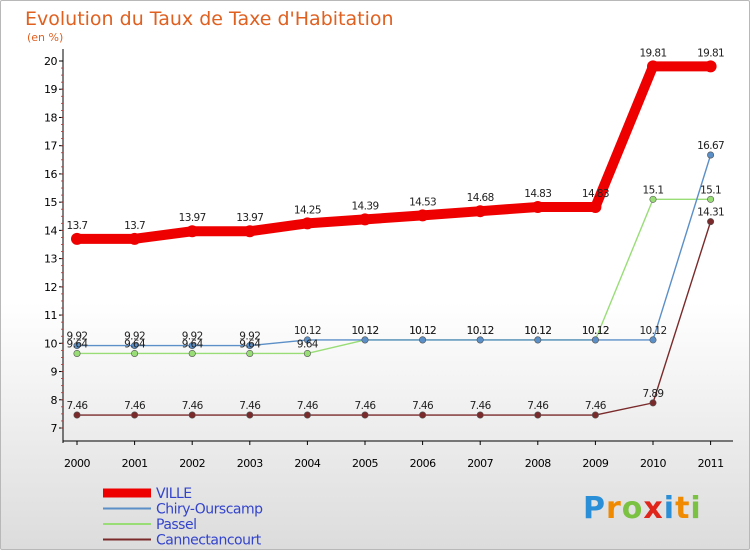 The height and width of the screenshot is (551, 750). Describe the element at coordinates (209, 510) in the screenshot. I see `legend-label: Chiry-Ourscamp` at that location.